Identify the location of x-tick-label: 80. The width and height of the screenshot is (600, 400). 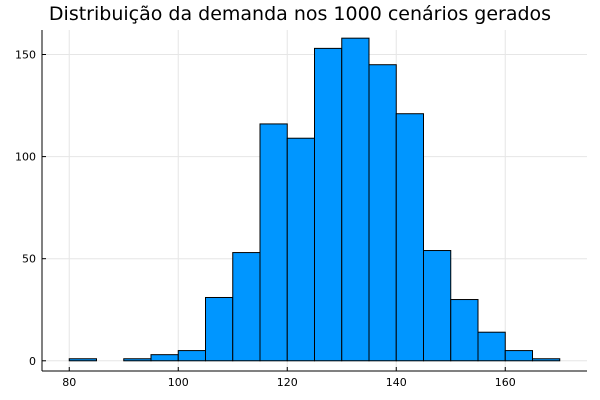
(69, 382).